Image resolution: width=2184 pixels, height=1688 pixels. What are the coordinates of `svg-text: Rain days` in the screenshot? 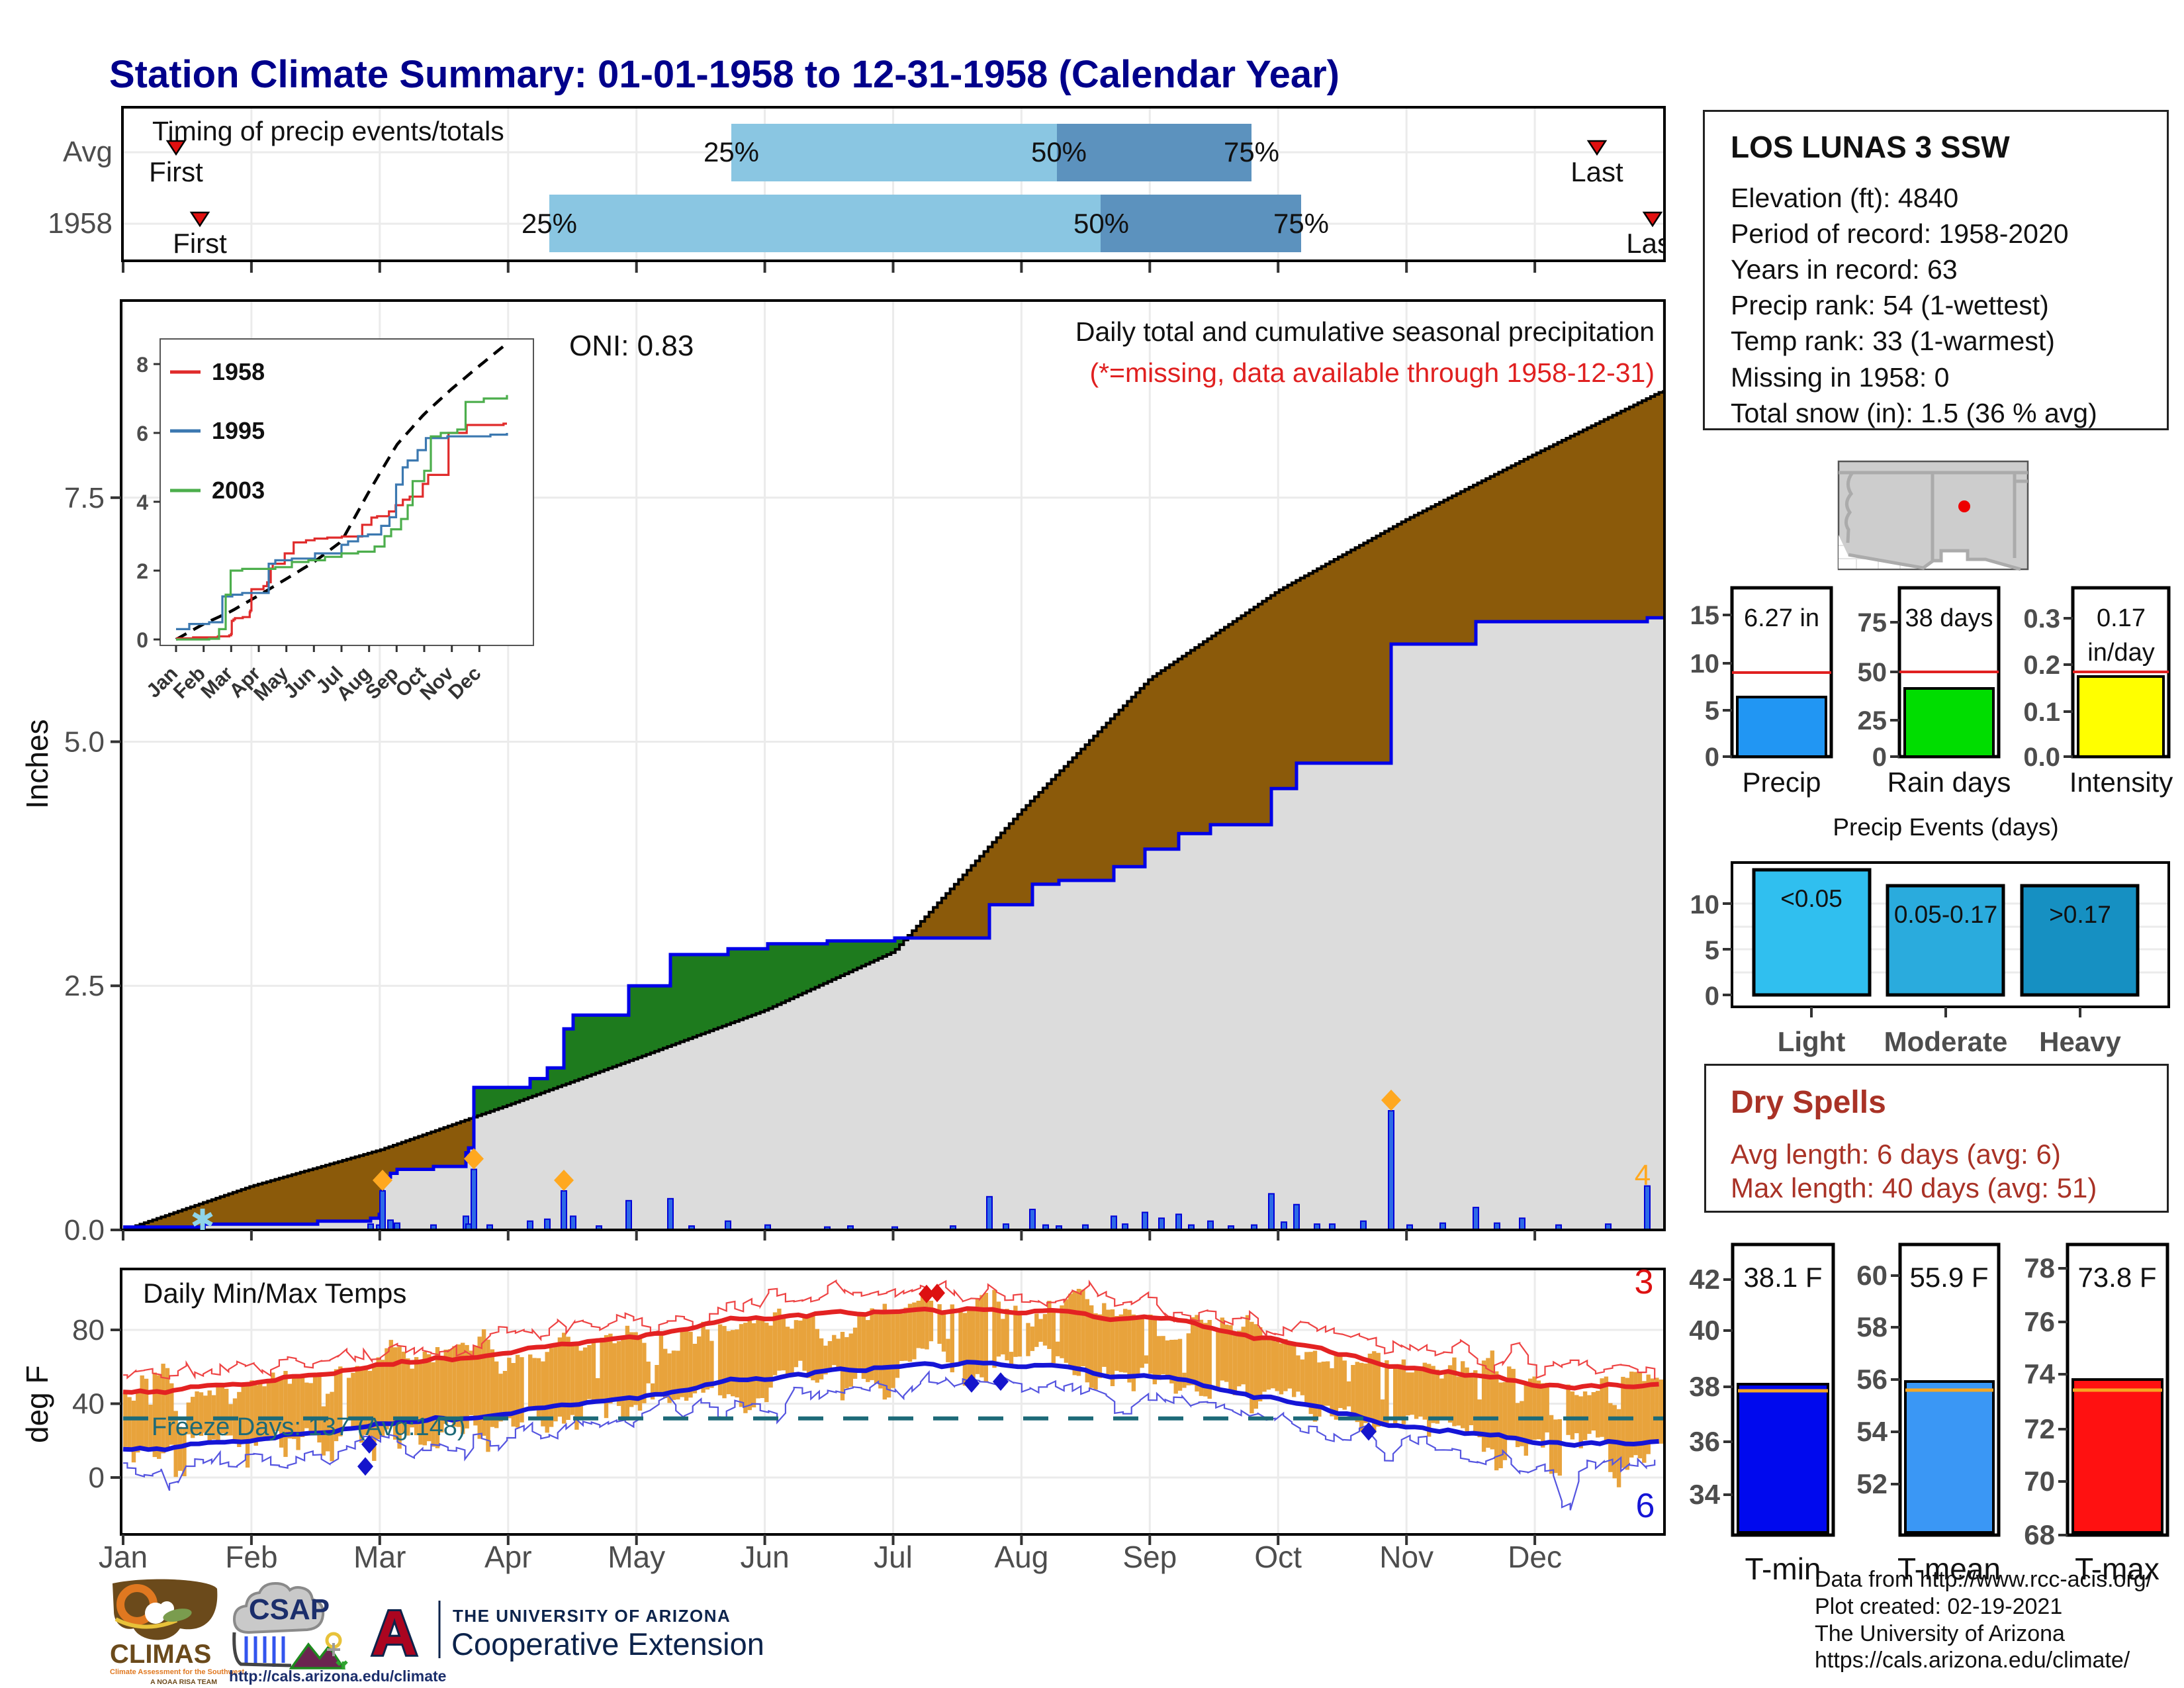 It's located at (1949, 782).